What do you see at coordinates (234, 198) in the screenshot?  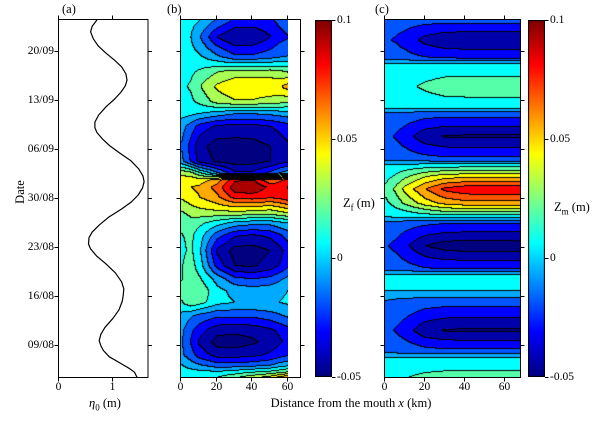 I see `contour-plot-zf` at bounding box center [234, 198].